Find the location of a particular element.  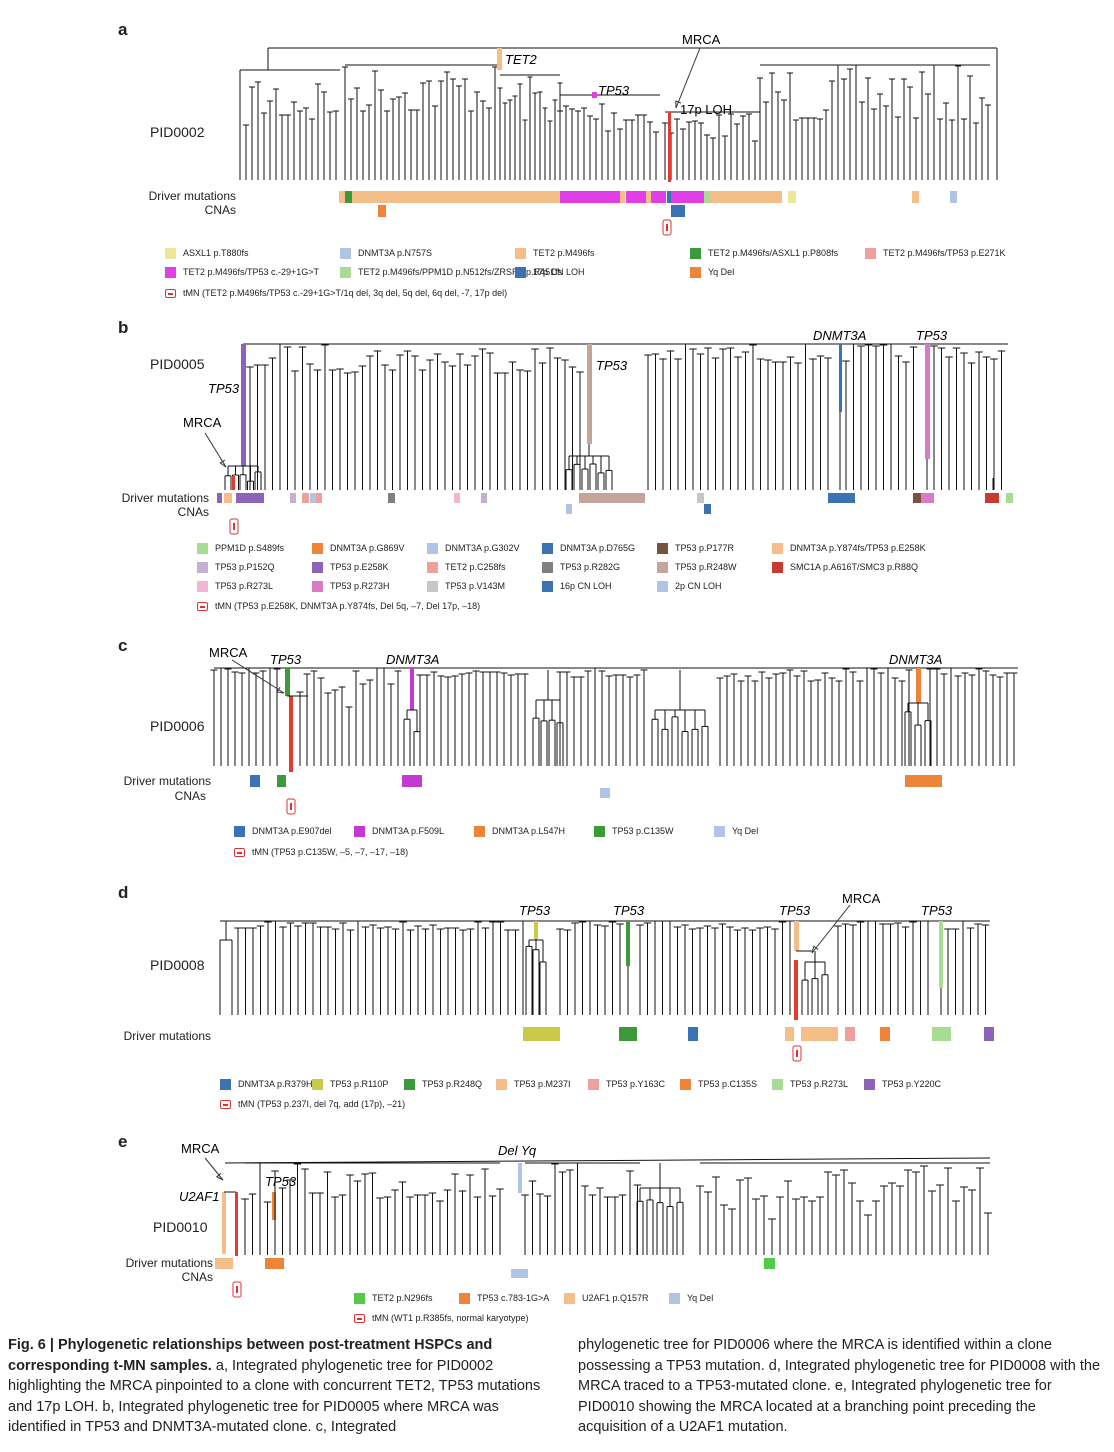

legend-label: TET2 p.N296fs is located at coordinates (402, 1298).